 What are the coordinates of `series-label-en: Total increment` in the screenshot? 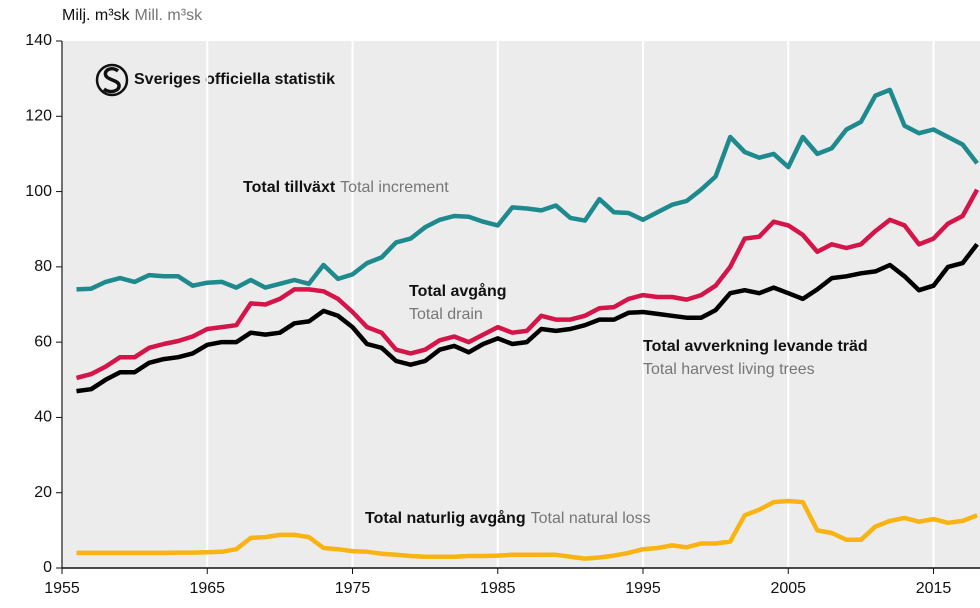 It's located at (394, 187).